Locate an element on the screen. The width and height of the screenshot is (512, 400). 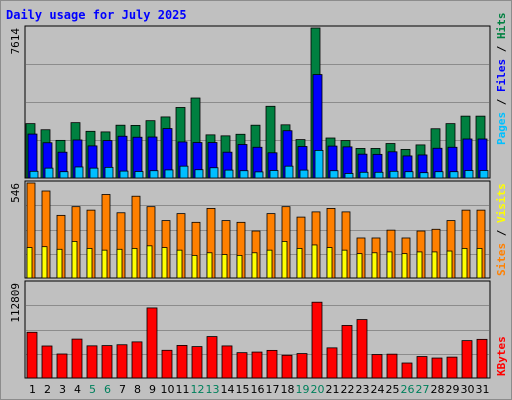
x-tick-label-16: 16 is located at coordinates (258, 389).